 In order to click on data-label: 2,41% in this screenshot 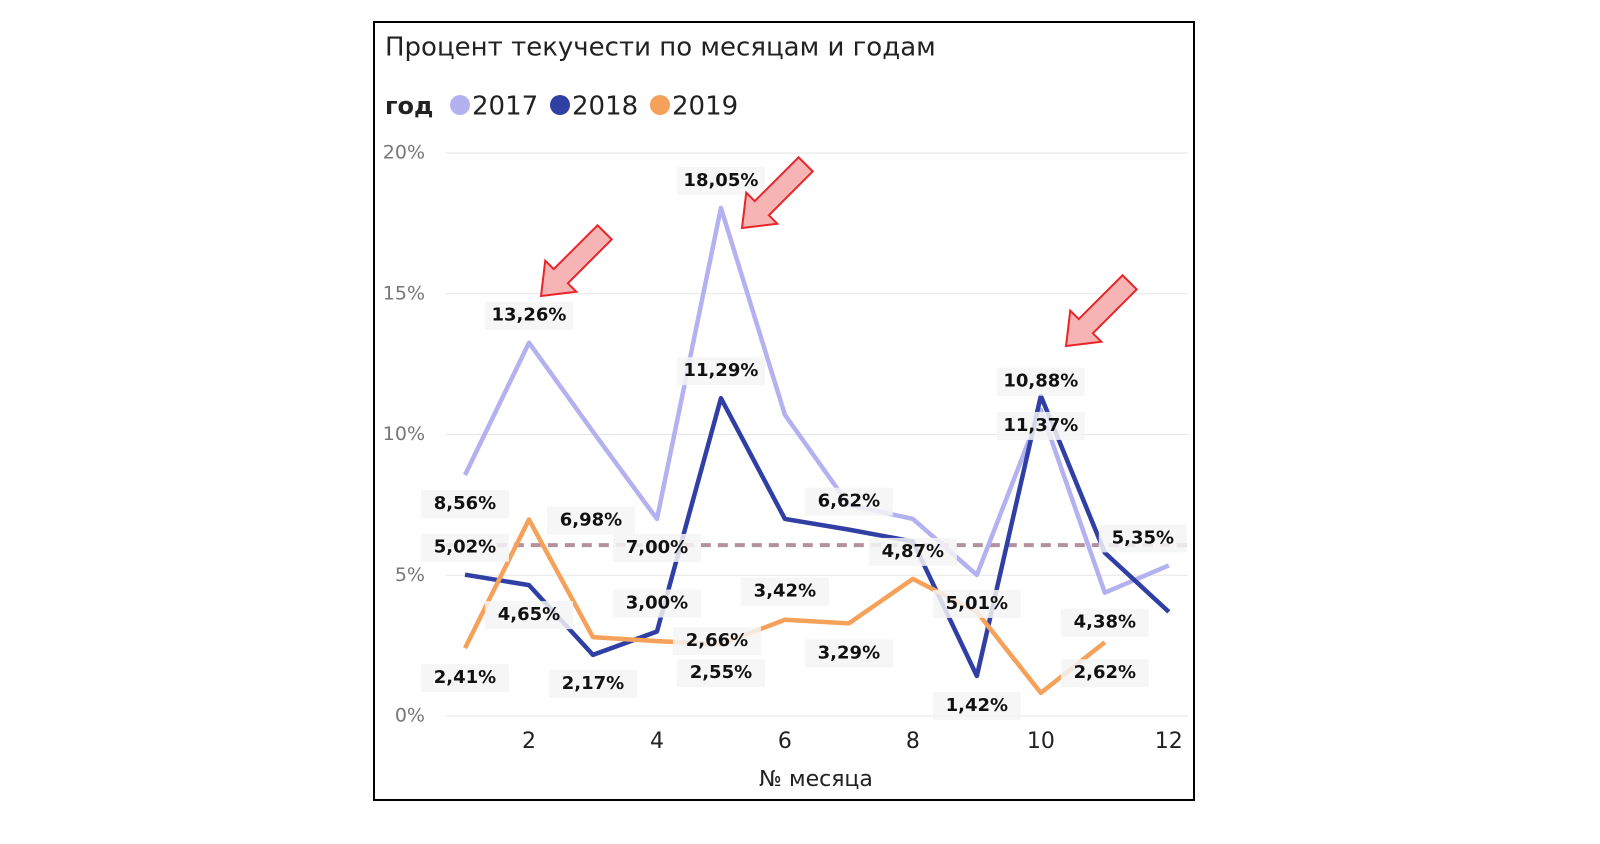, I will do `click(465, 677)`.